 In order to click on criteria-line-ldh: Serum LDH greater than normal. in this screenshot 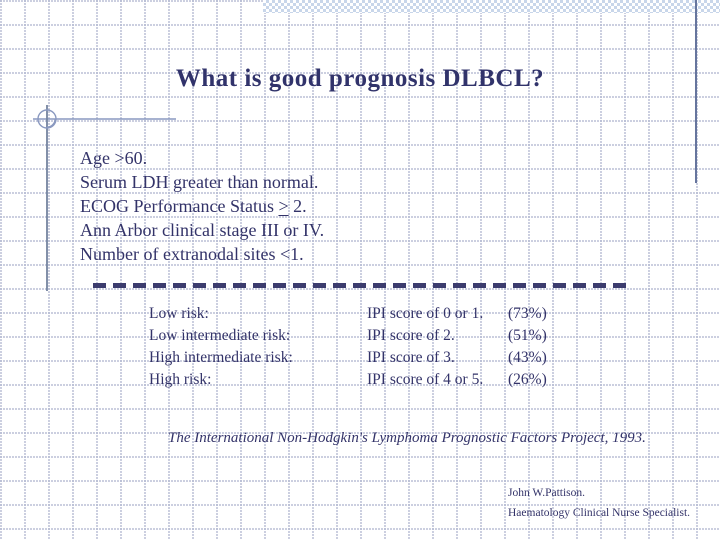, I will do `click(199, 182)`.